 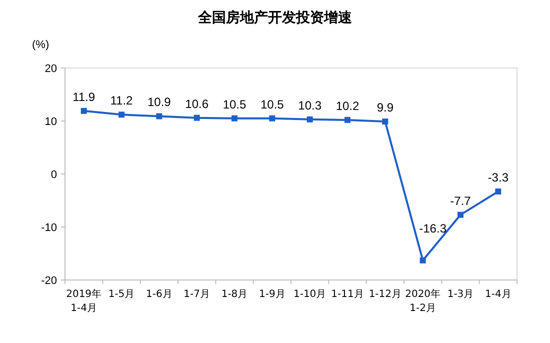 What do you see at coordinates (310, 105) in the screenshot?
I see `data-label: 10.3` at bounding box center [310, 105].